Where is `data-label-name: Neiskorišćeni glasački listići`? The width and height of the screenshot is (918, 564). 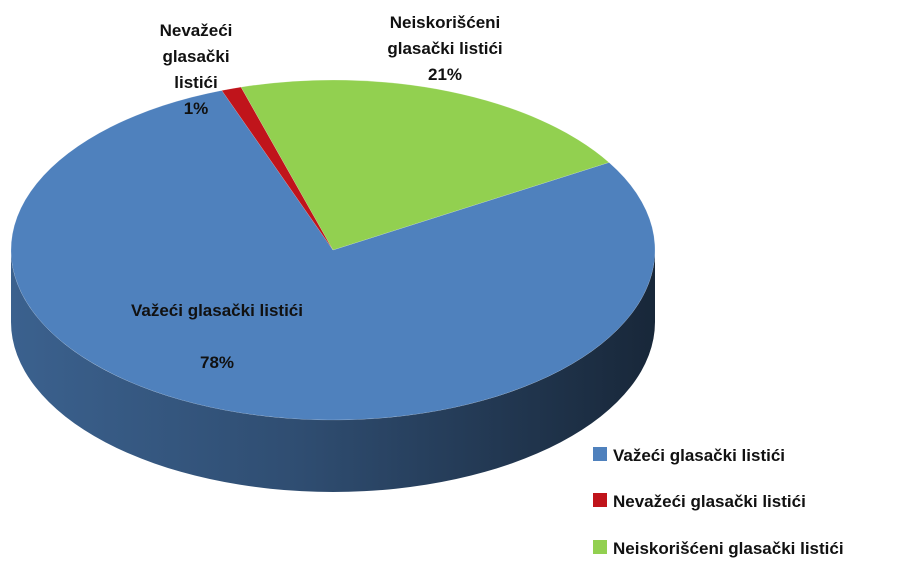
data-label-name: Neiskorišćeni glasački listići is located at coordinates (445, 35).